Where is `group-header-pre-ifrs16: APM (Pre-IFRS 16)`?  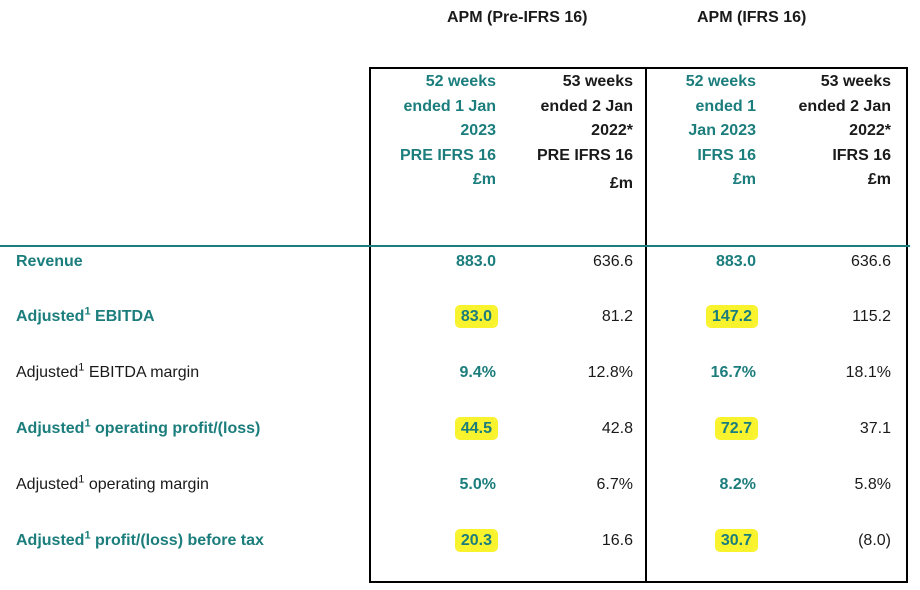 group-header-pre-ifrs16: APM (Pre-IFRS 16) is located at coordinates (517, 17).